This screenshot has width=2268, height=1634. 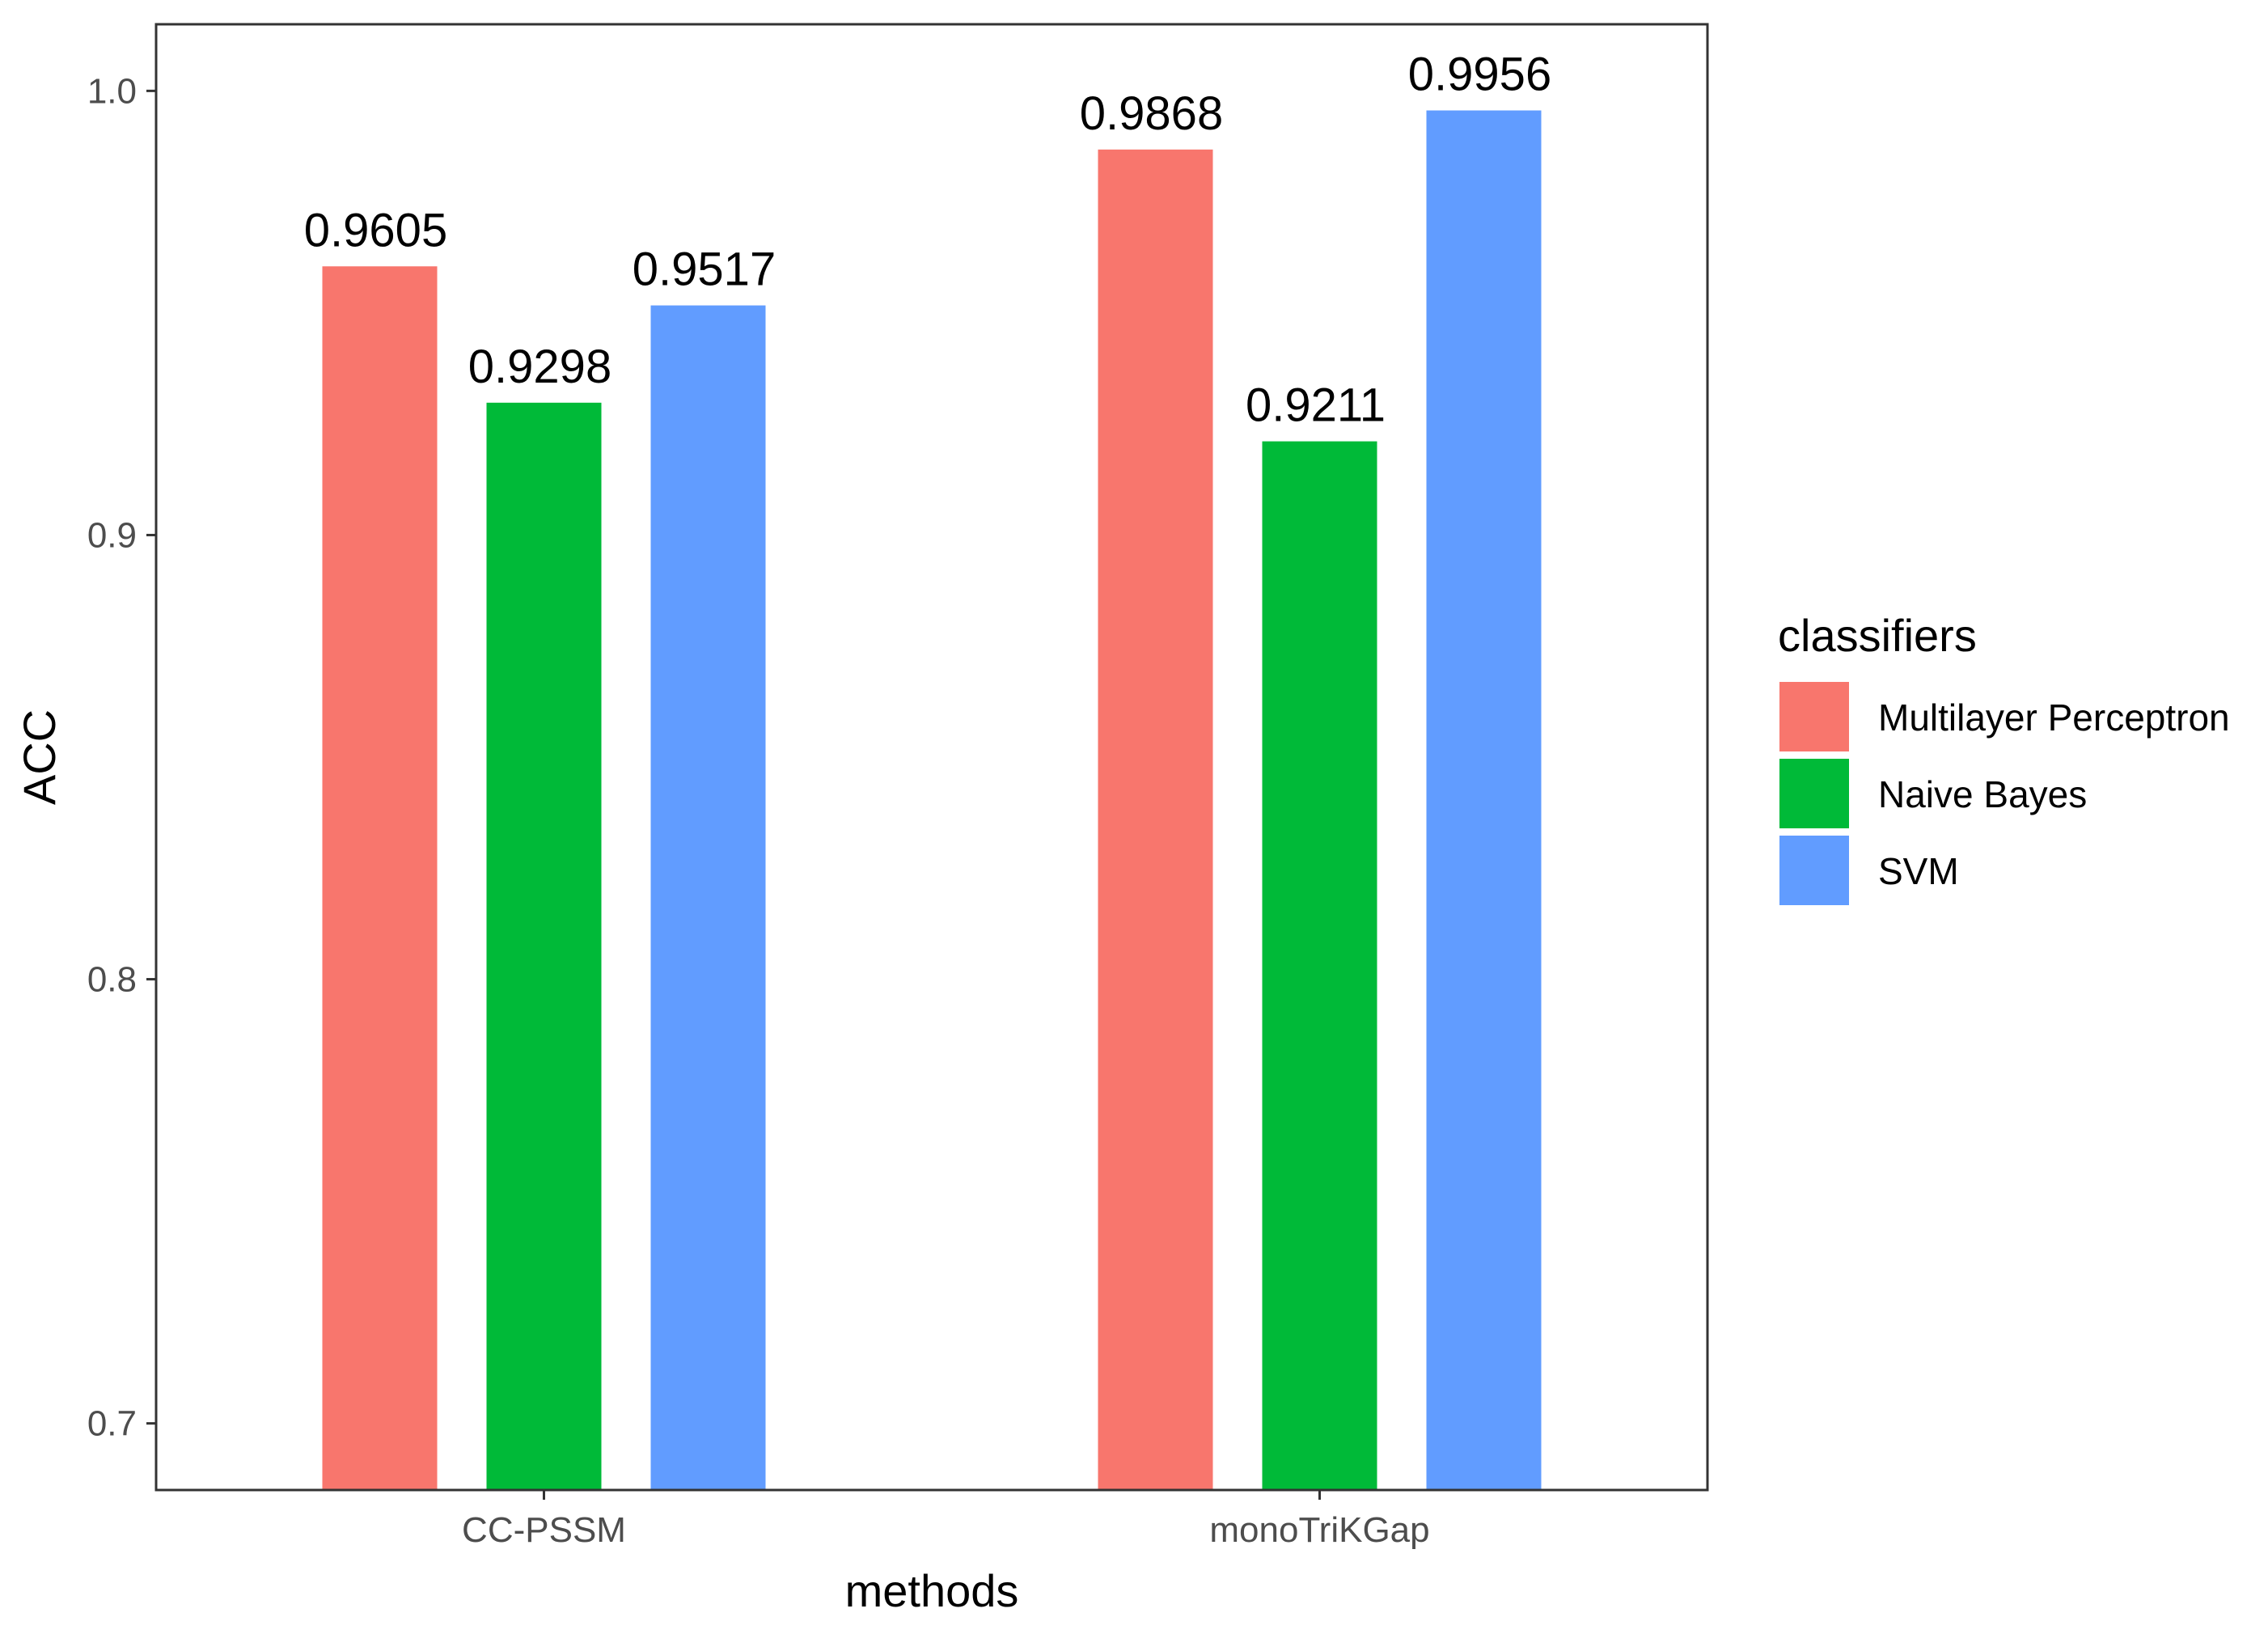 I want to click on y-tick-label: 0.9, so click(x=112, y=535).